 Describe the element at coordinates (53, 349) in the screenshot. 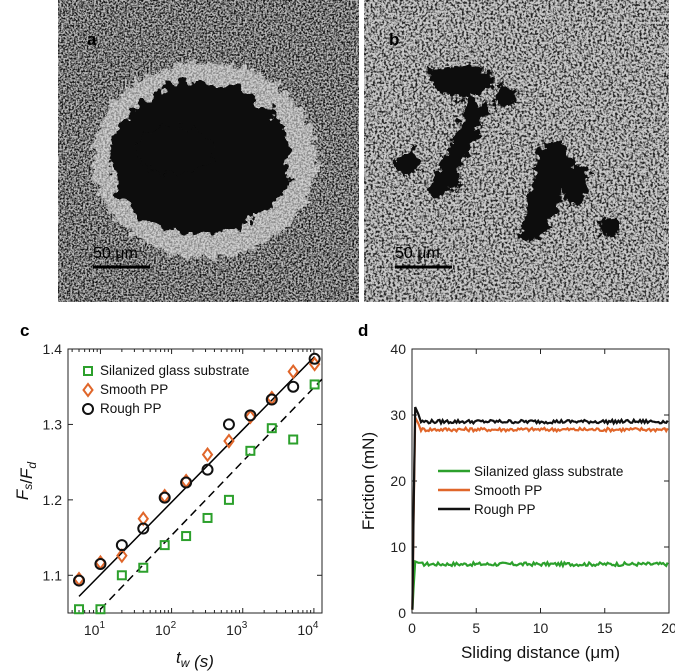

I see `chart-c-ytick-label: 1.4` at that location.